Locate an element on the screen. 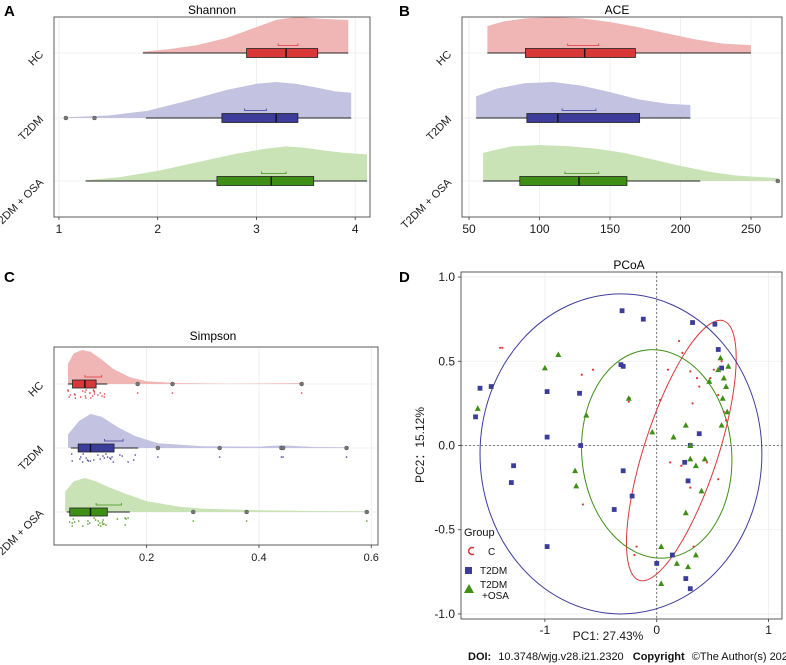 The height and width of the screenshot is (665, 786). panel-letter-c: C is located at coordinates (9, 277).